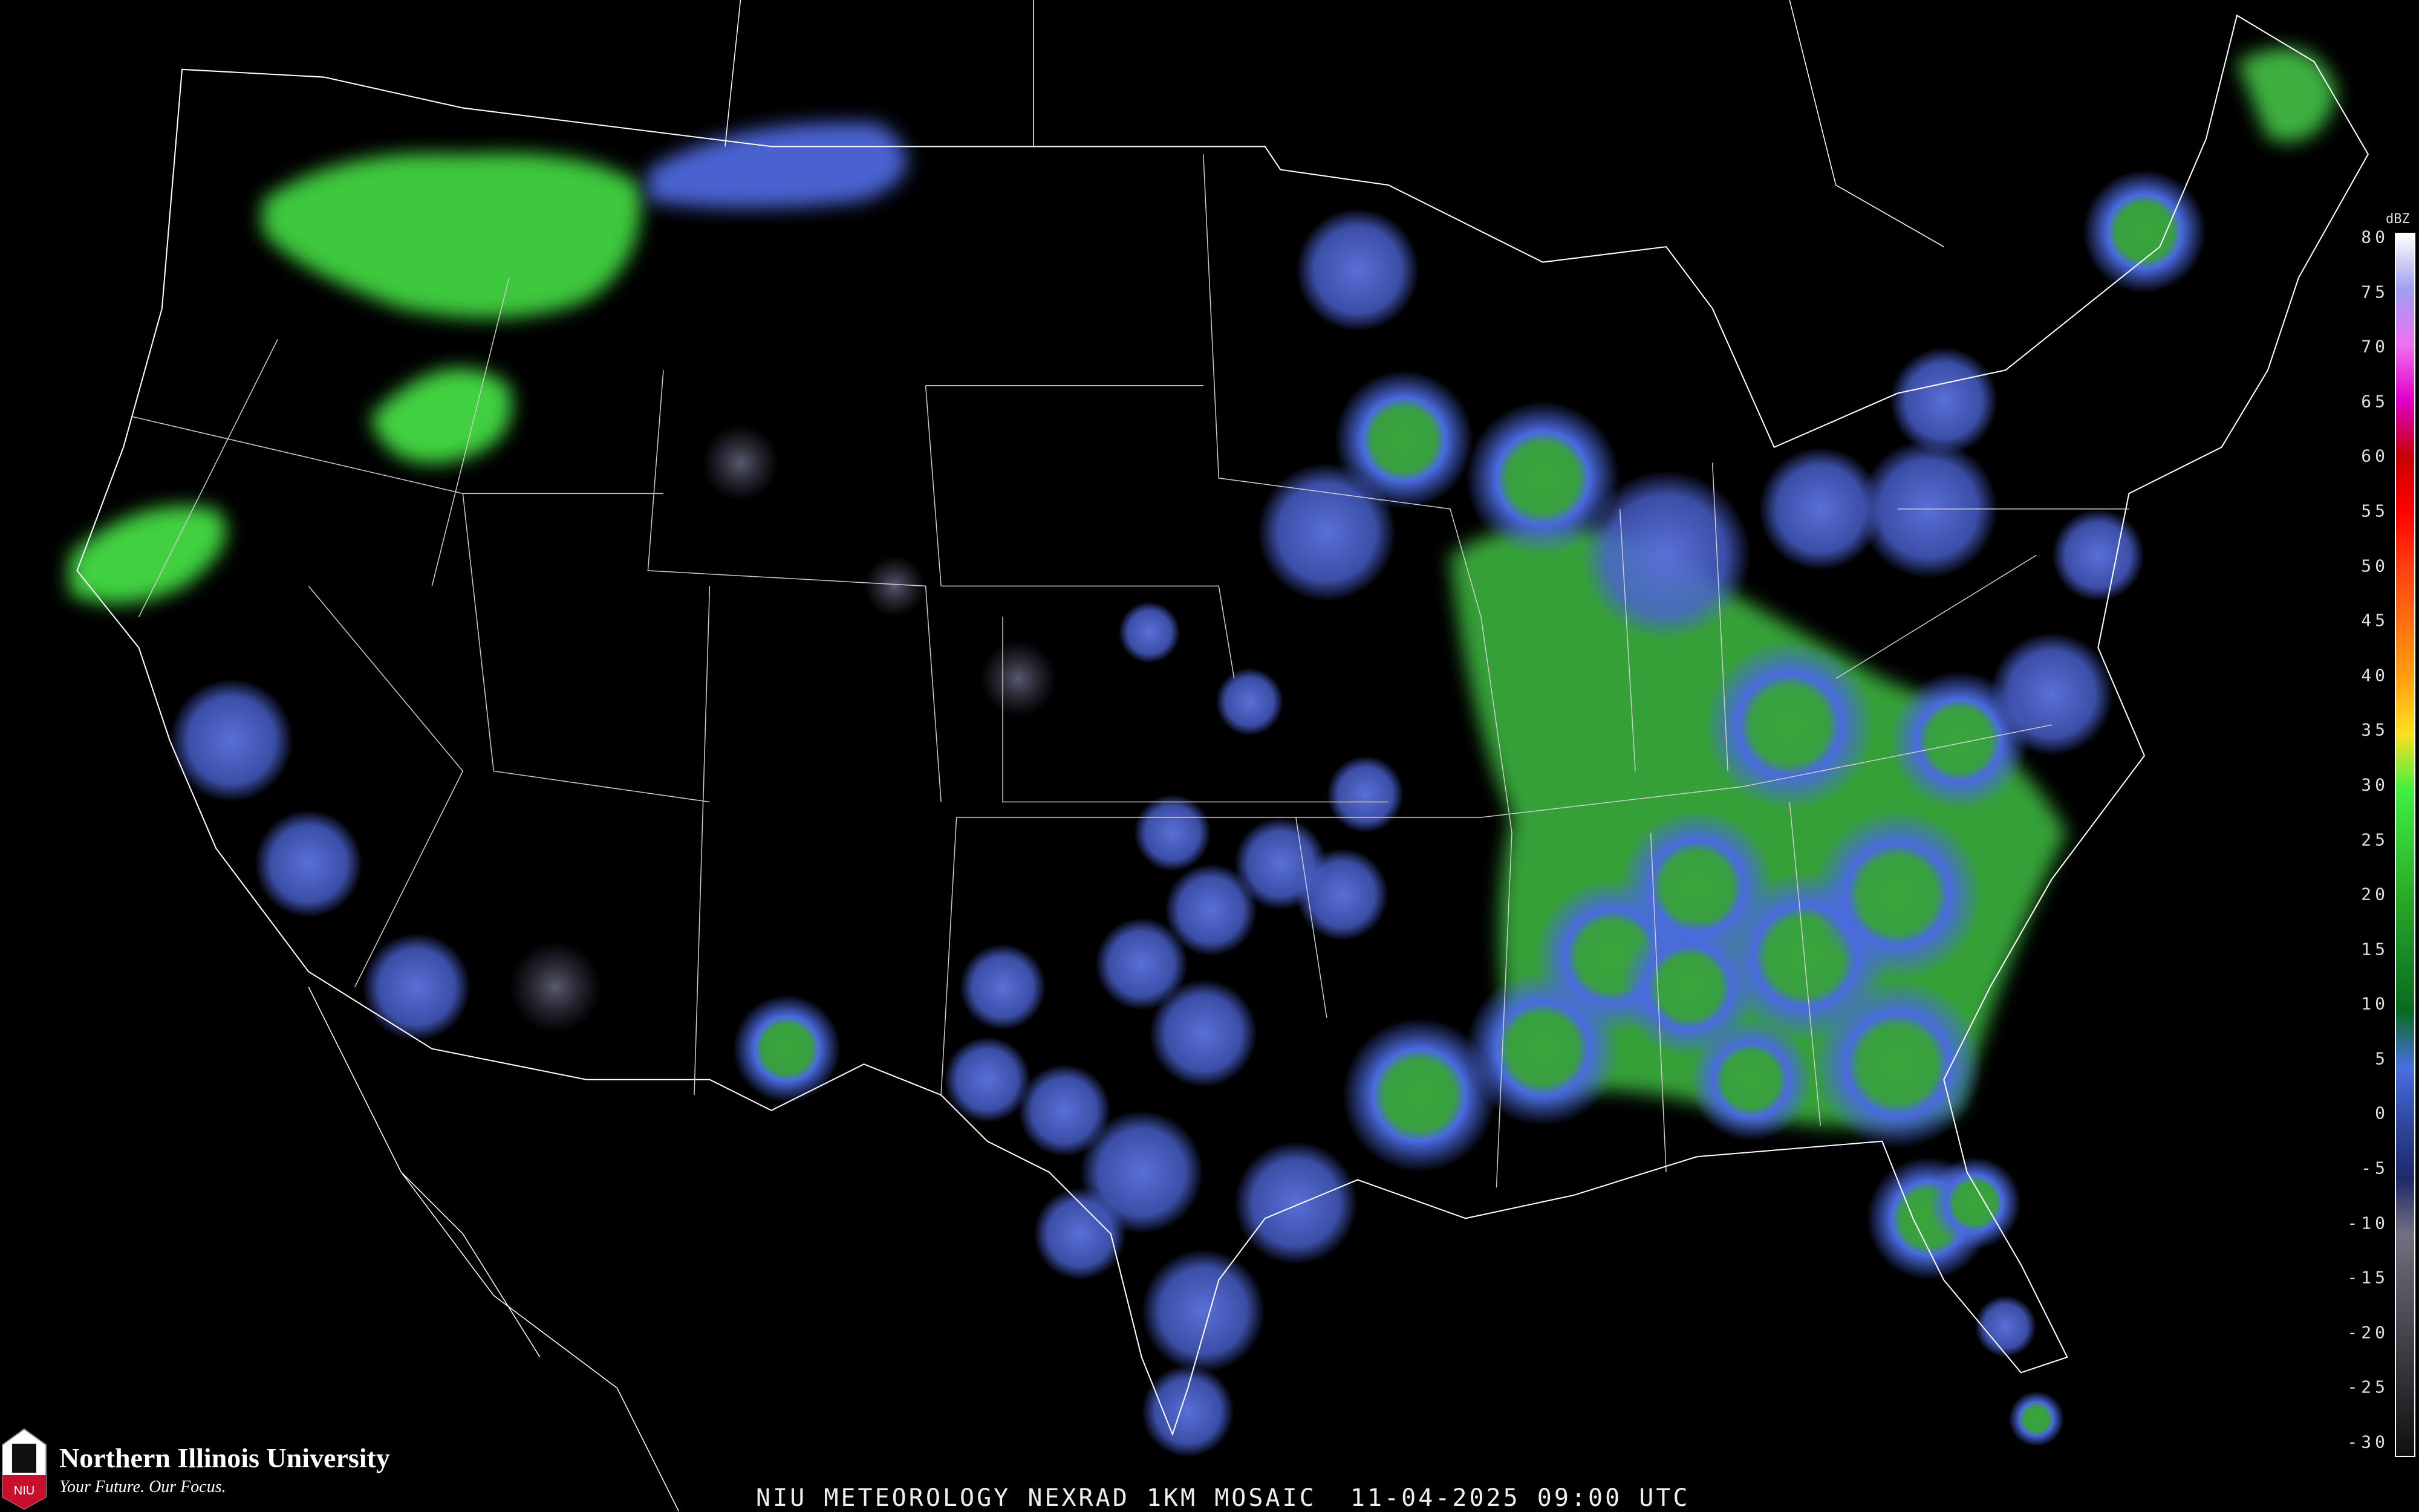 The width and height of the screenshot is (2419, 1512). Describe the element at coordinates (2368, 1223) in the screenshot. I see `legend-tick-label: -10` at that location.